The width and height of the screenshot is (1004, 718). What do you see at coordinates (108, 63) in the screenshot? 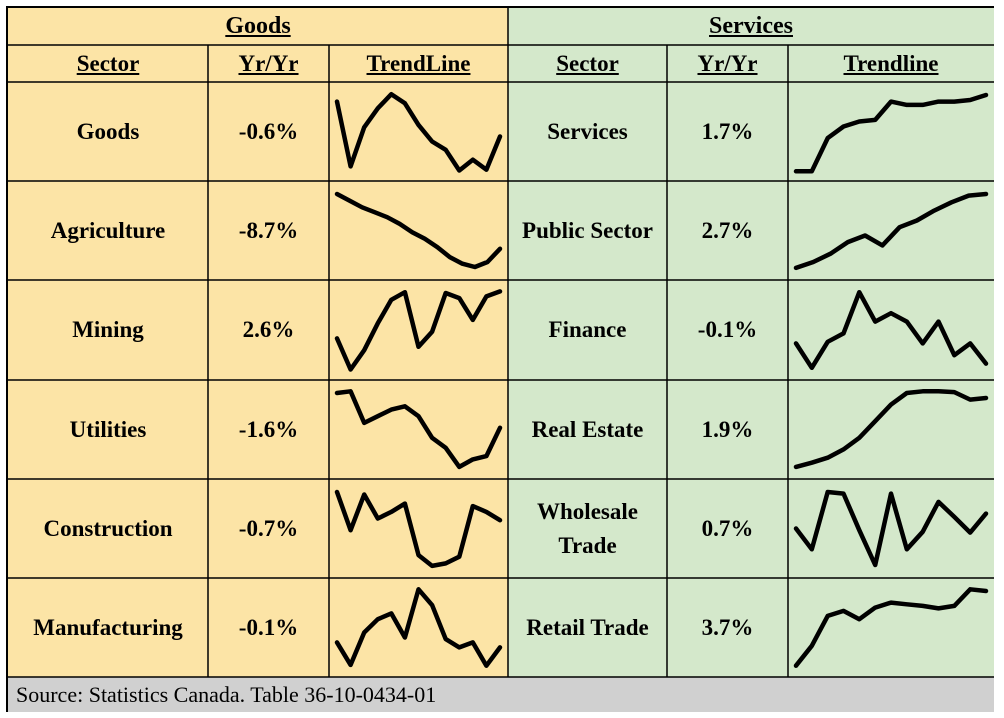
I see `goods-column-header: Sector` at bounding box center [108, 63].